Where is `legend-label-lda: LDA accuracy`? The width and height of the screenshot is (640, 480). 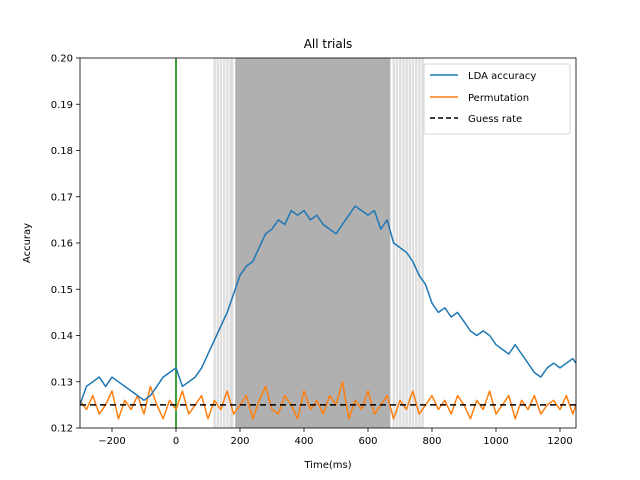
legend-label-lda: LDA accuracy is located at coordinates (502, 76).